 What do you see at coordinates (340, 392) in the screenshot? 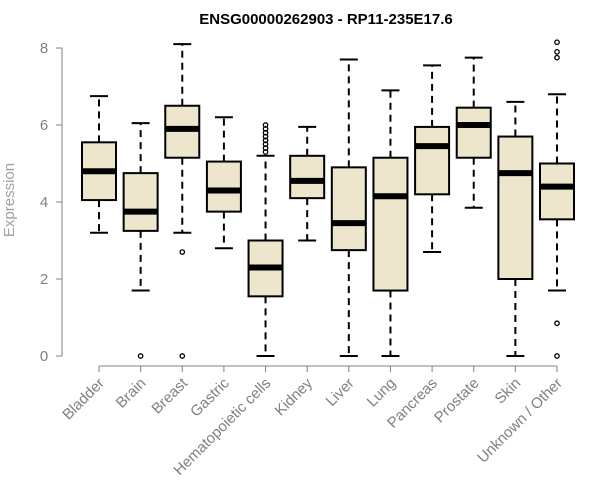
I see `x-tick-label: Liver` at bounding box center [340, 392].